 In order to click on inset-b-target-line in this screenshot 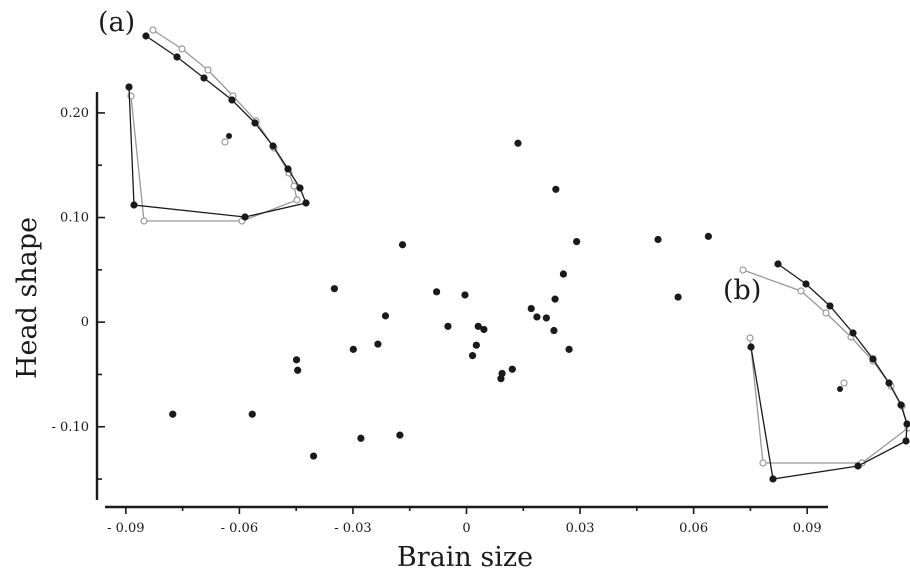, I will do `click(829, 371)`.